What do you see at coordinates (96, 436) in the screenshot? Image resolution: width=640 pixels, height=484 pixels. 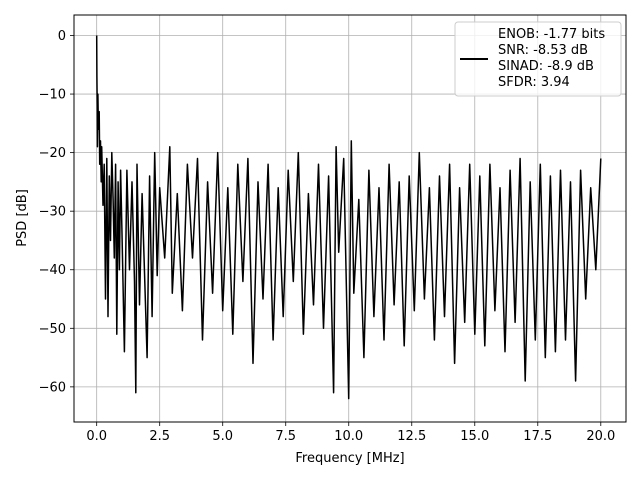 I see `x-tick-label: 0.0` at bounding box center [96, 436].